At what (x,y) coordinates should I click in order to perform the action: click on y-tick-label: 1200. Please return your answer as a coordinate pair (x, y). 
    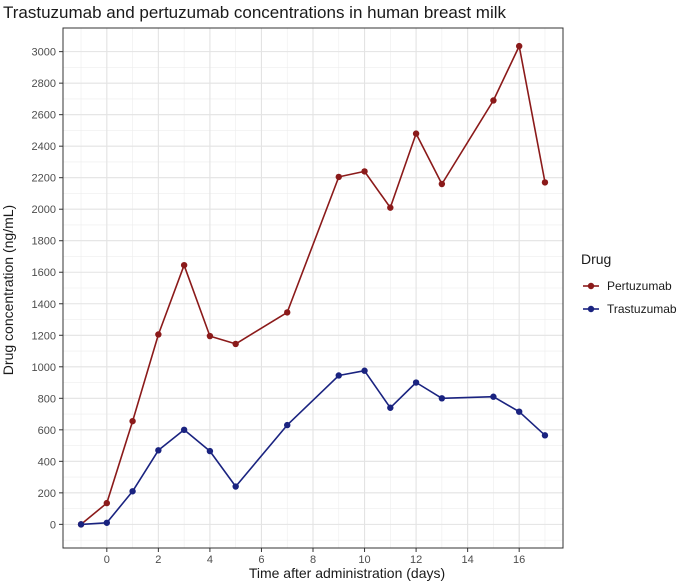
    Looking at the image, I should click on (44, 336).